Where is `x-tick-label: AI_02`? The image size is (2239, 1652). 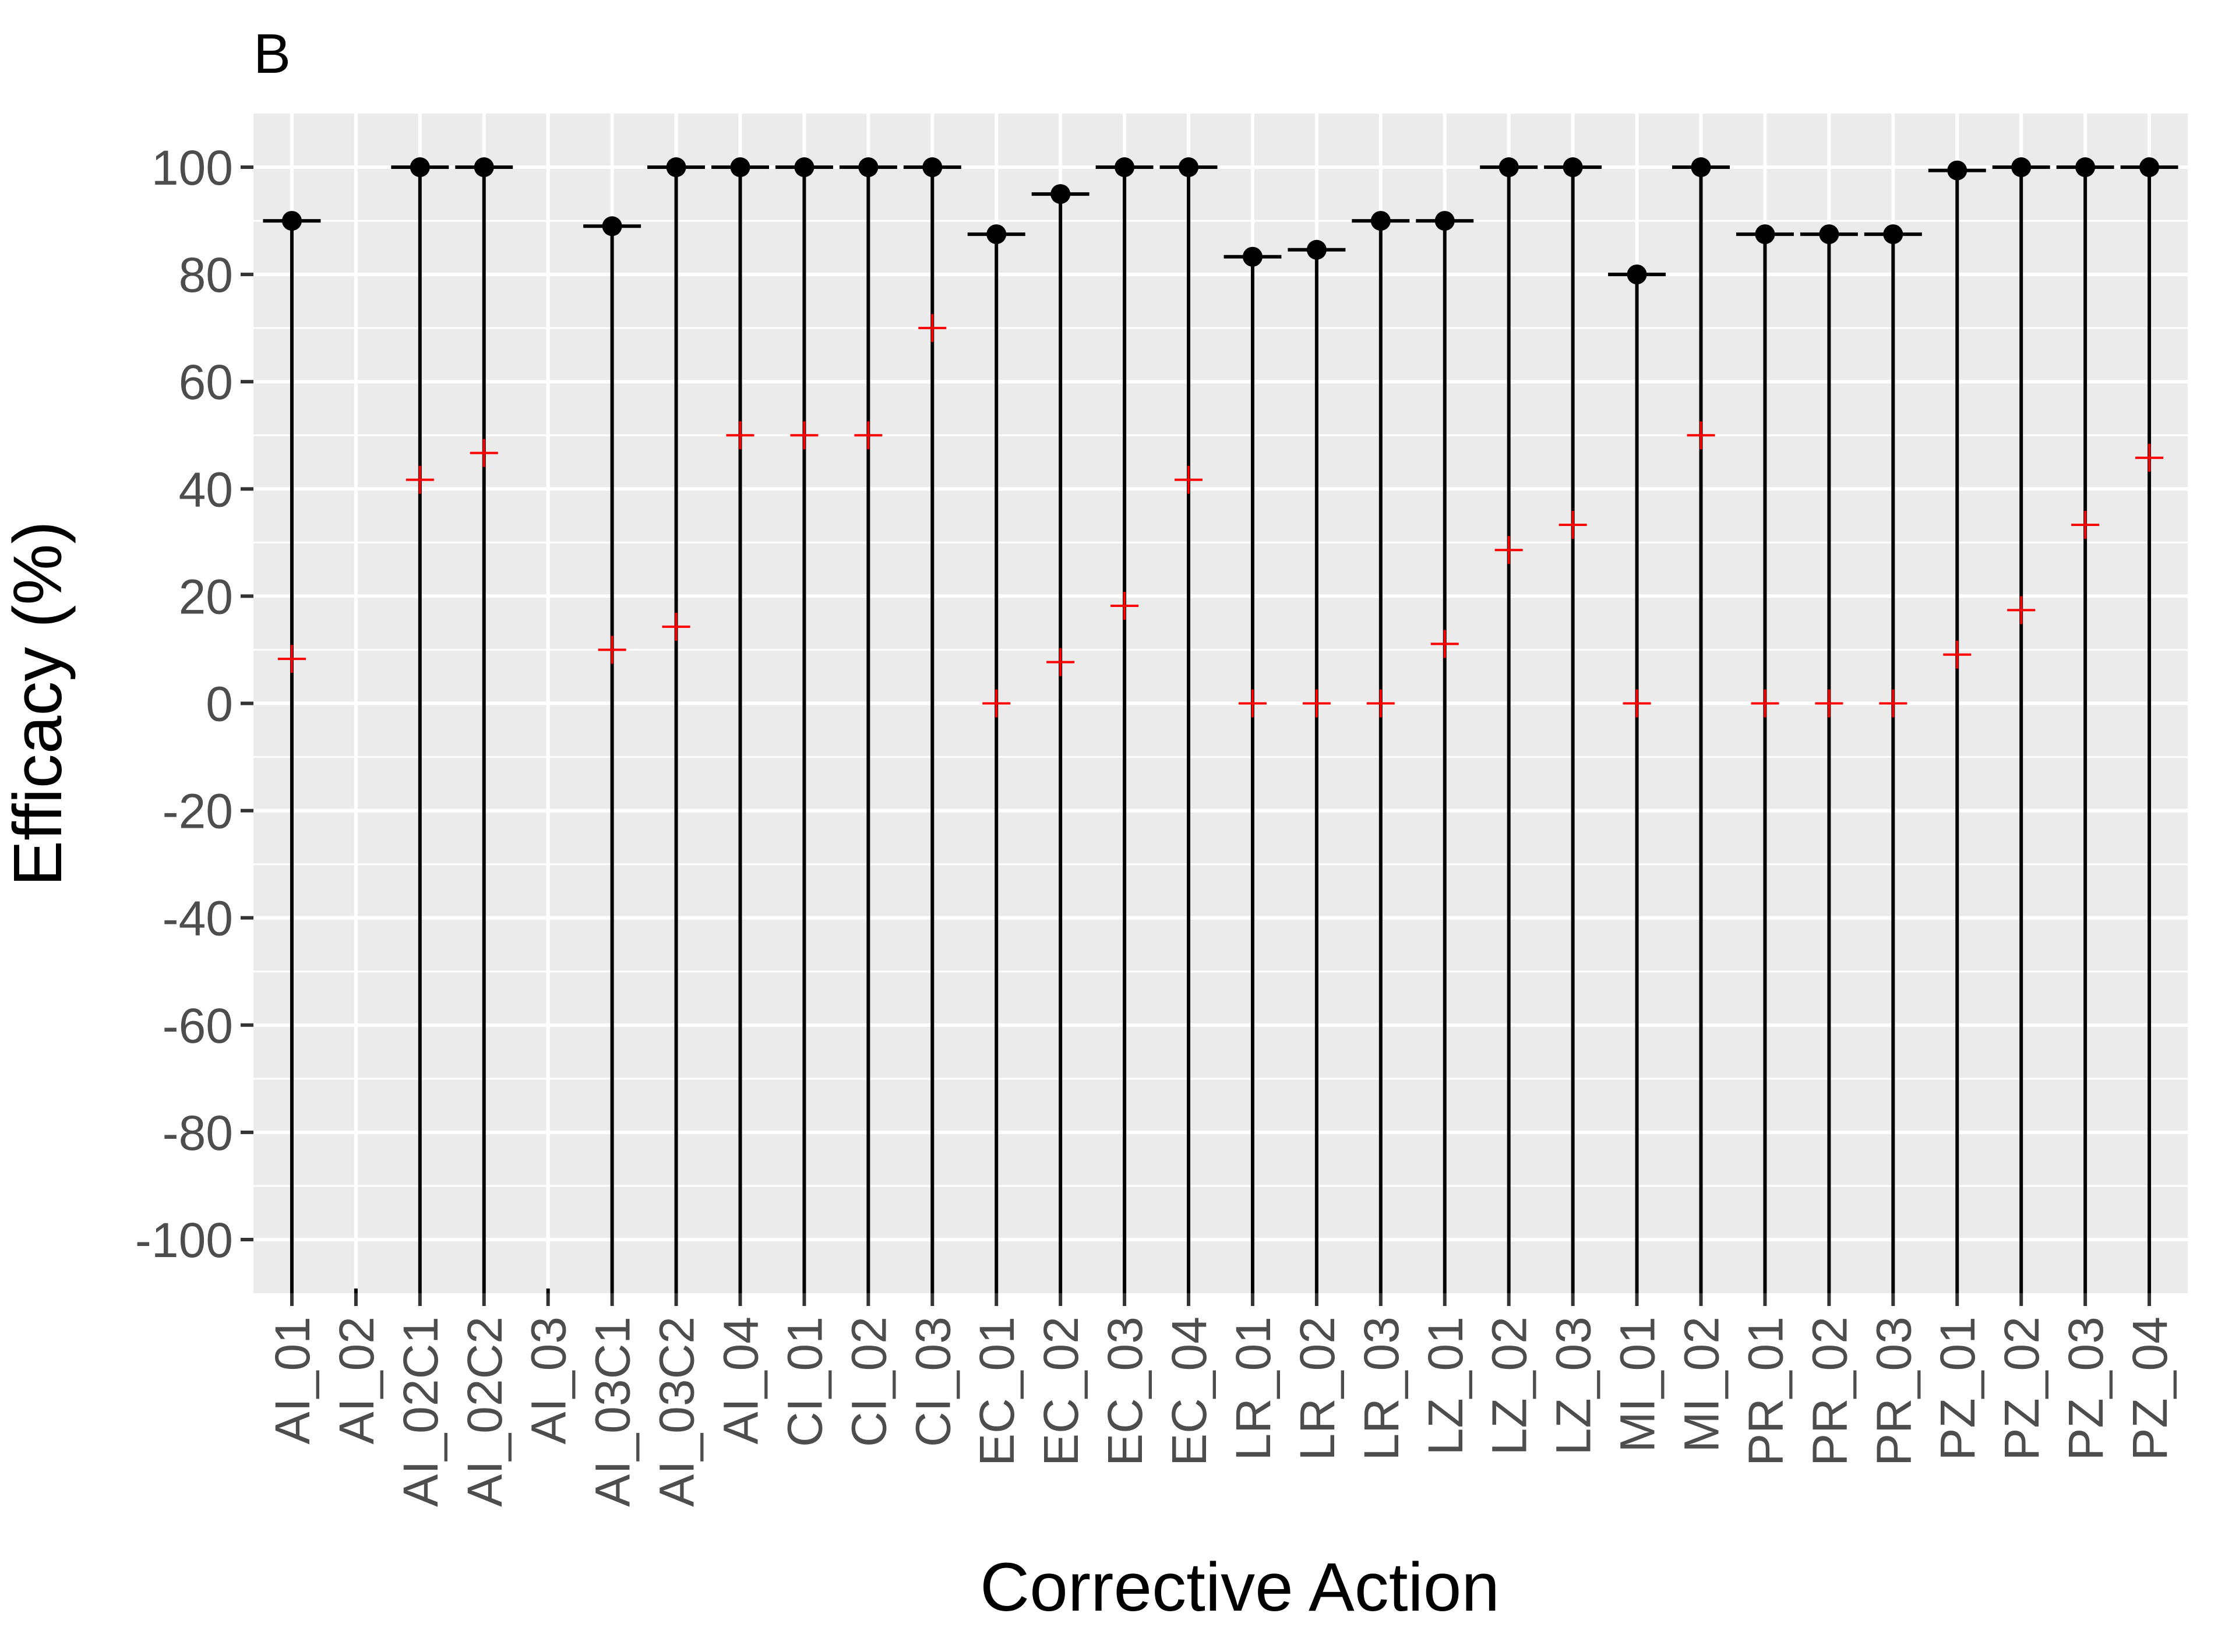
x-tick-label: AI_02 is located at coordinates (356, 1380).